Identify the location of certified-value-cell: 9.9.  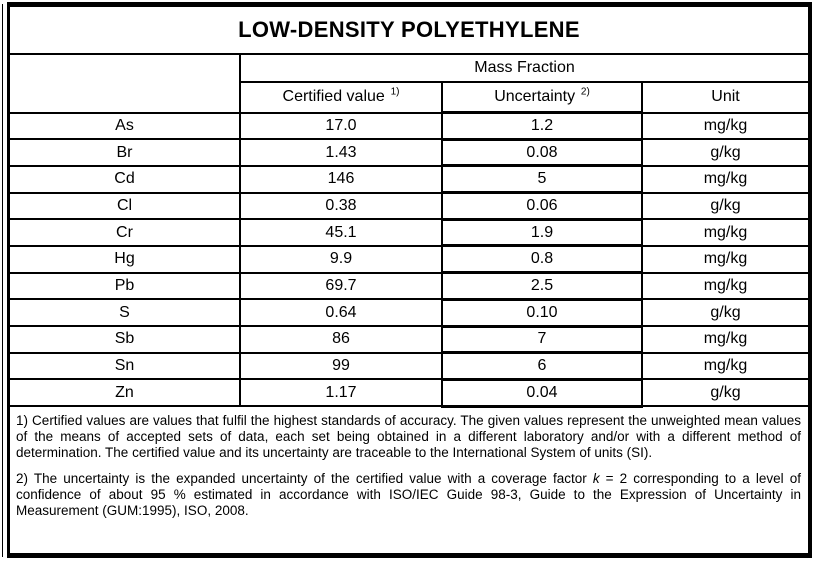
(341, 259).